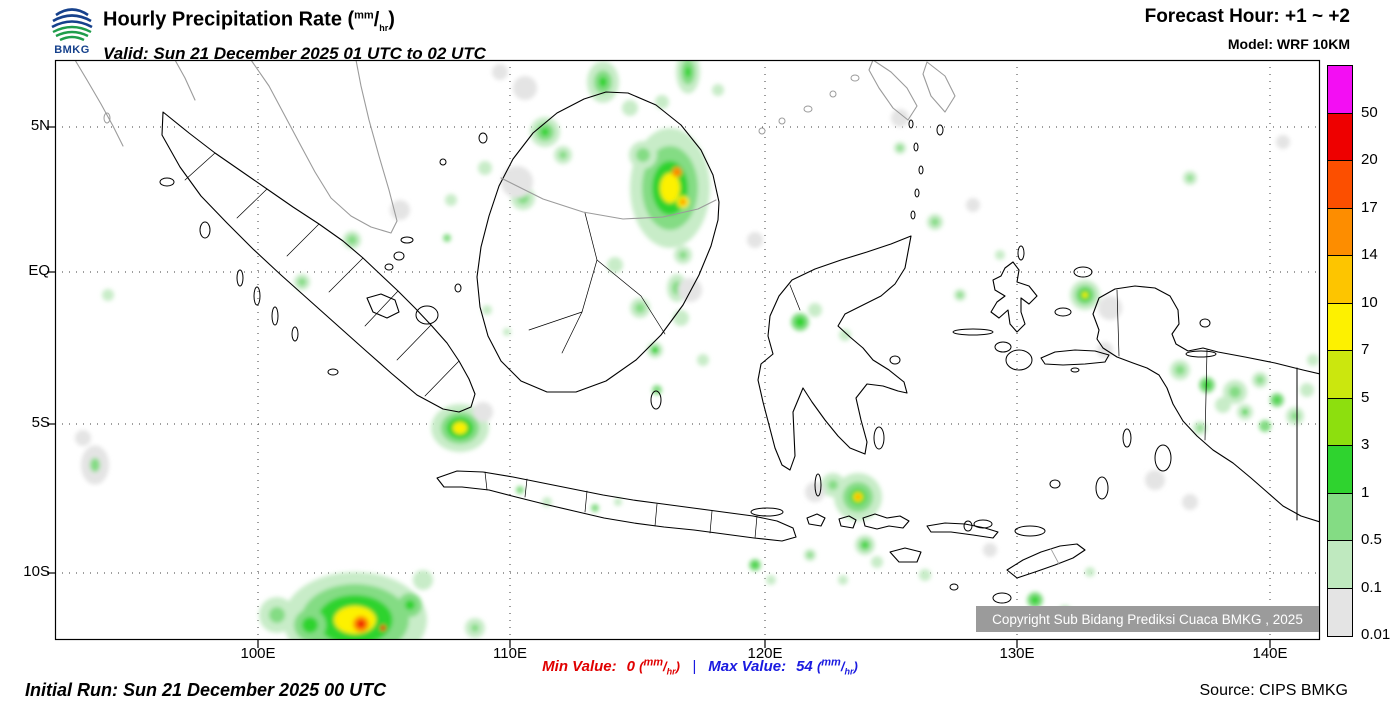  I want to click on legend-value: 17, so click(1369, 207).